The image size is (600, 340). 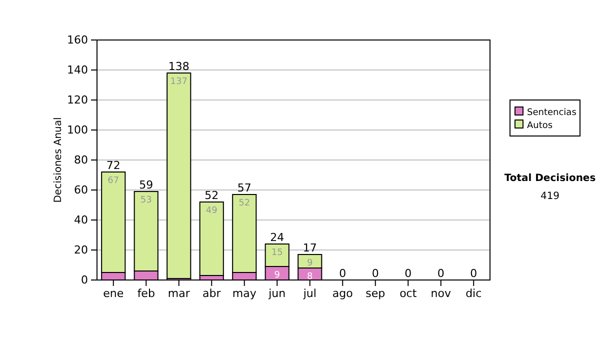 I want to click on x-tick-label: sep, so click(x=376, y=293).